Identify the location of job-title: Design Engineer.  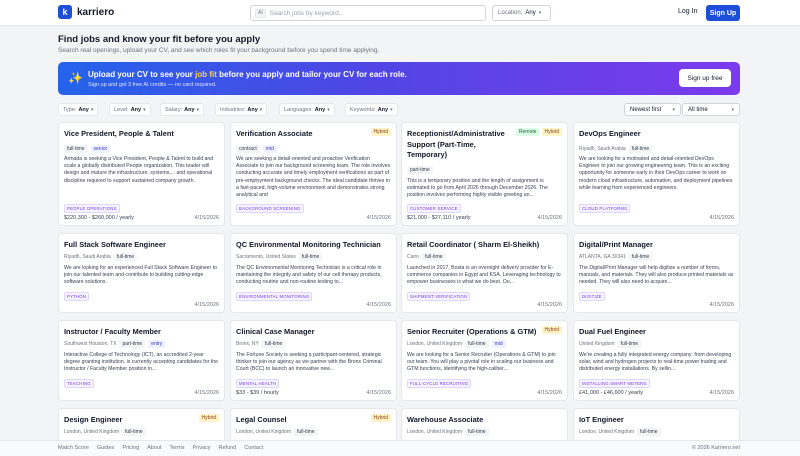
(93, 419).